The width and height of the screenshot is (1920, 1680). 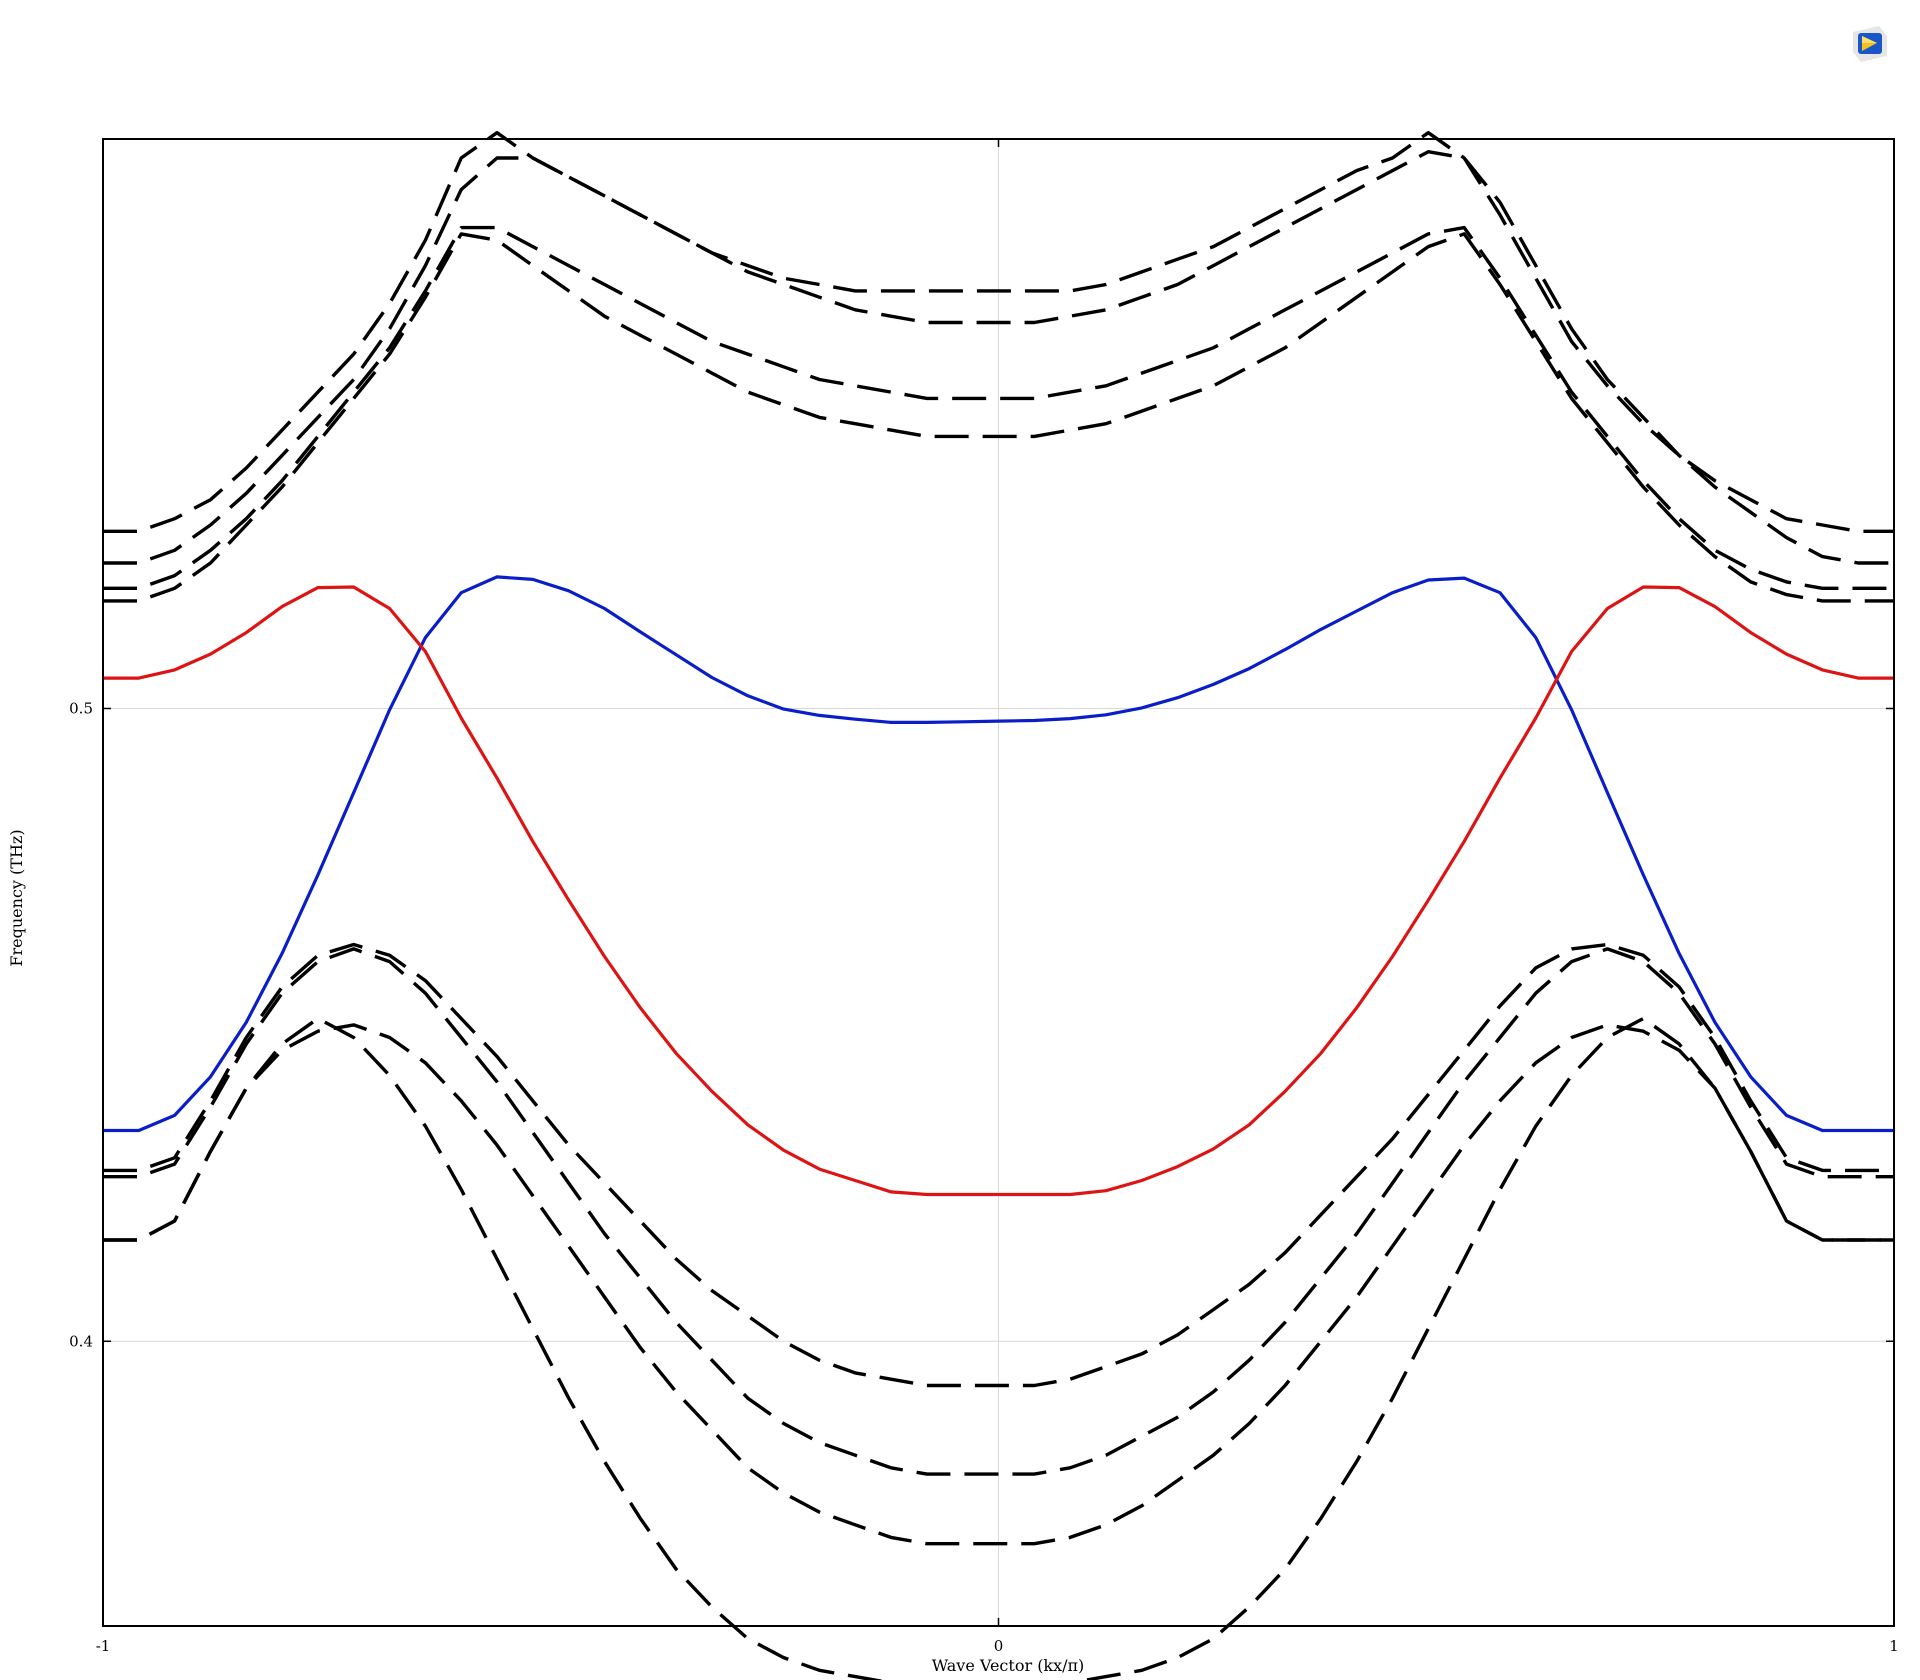 What do you see at coordinates (1008, 1665) in the screenshot?
I see `x-axis-label: Wave Vector (kx/π)` at bounding box center [1008, 1665].